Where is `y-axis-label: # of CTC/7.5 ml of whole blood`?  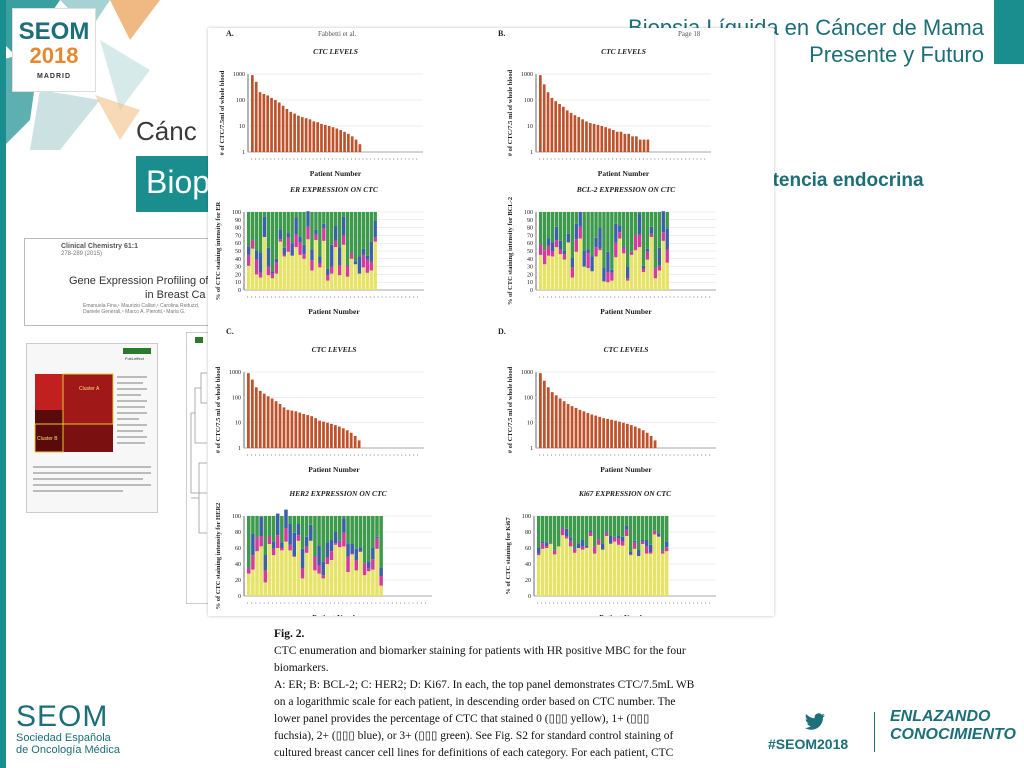
y-axis-label: # of CTC/7.5 ml of whole blood is located at coordinates (510, 409).